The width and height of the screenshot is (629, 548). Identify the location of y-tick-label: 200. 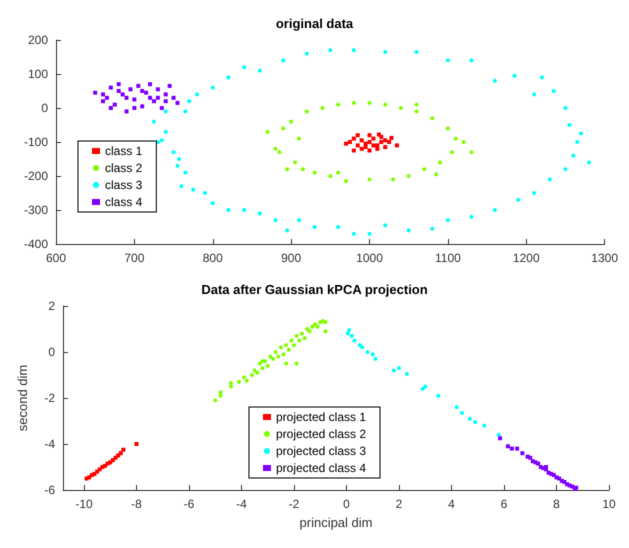
(38, 40).